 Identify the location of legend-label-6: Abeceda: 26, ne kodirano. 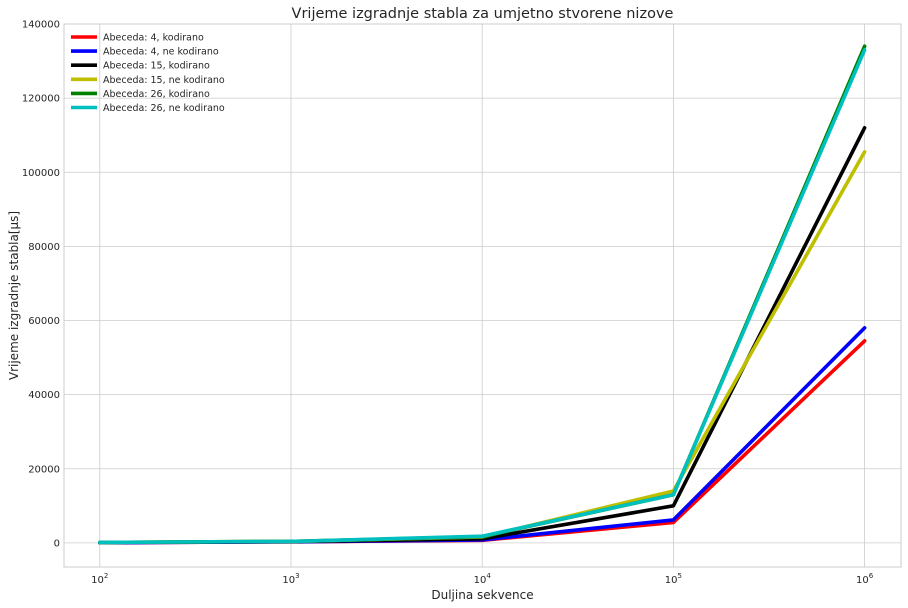
(164, 108).